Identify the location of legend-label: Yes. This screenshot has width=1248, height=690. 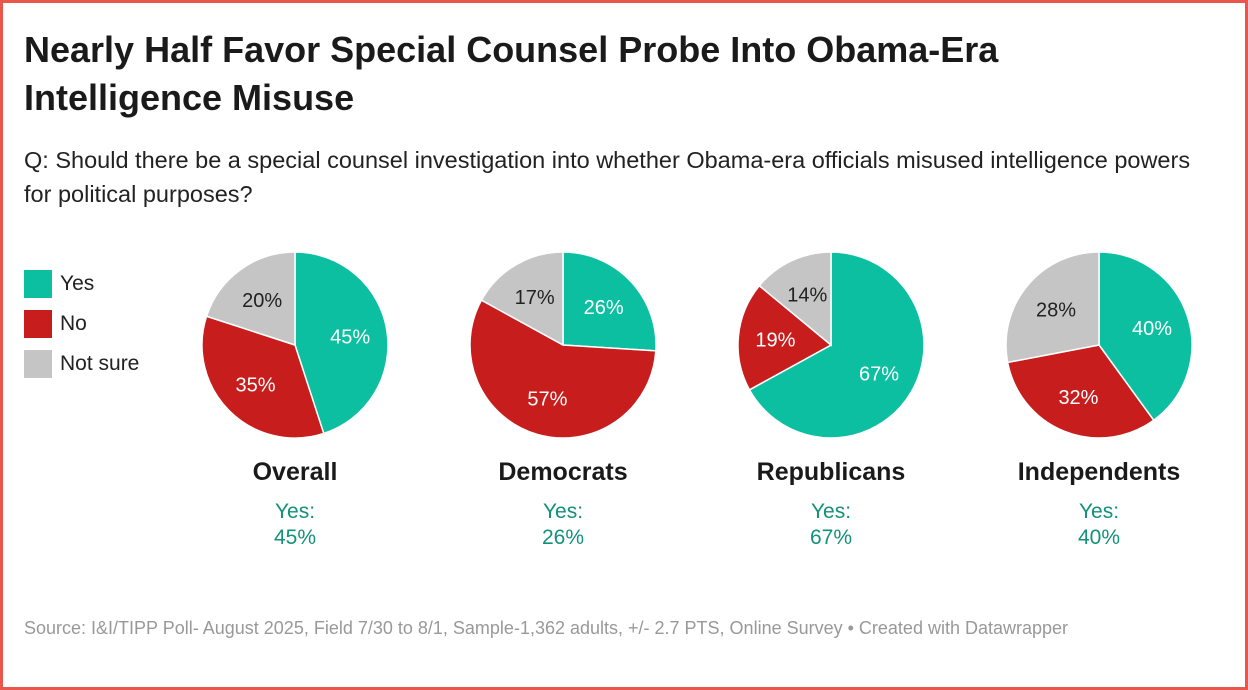
(77, 283).